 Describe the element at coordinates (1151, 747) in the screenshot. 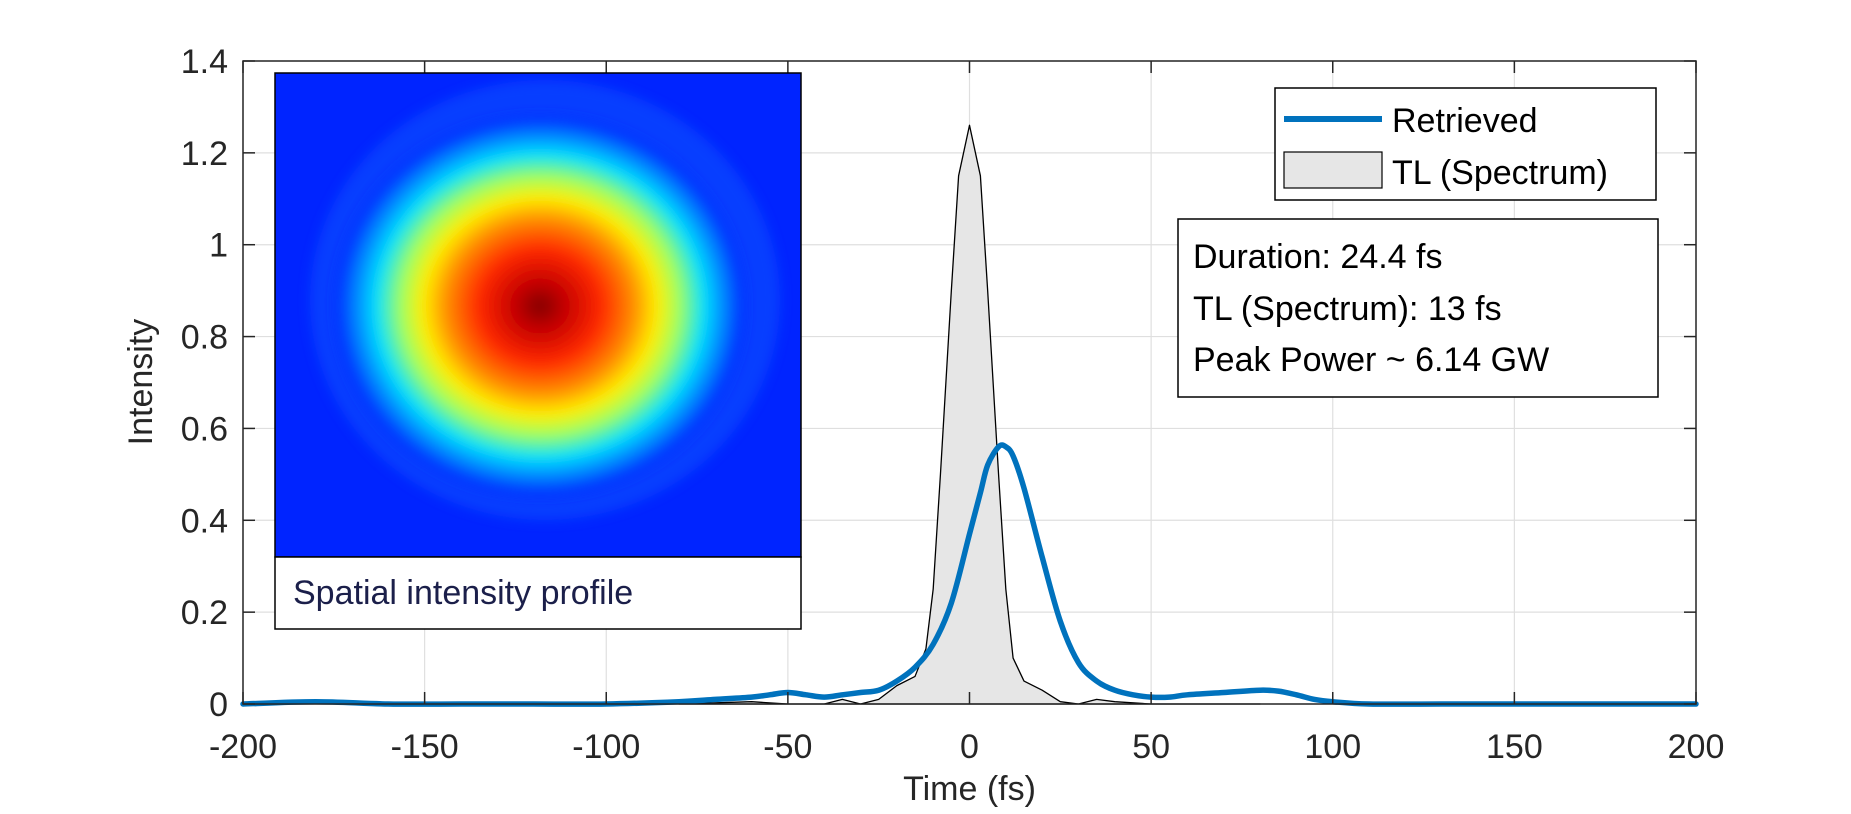

I see `x-tick-label: 50` at that location.